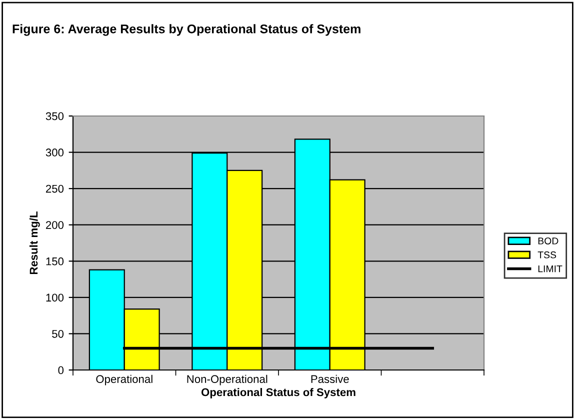 Image resolution: width=575 pixels, height=419 pixels. Describe the element at coordinates (55, 225) in the screenshot. I see `y-tick-label: 200` at that location.